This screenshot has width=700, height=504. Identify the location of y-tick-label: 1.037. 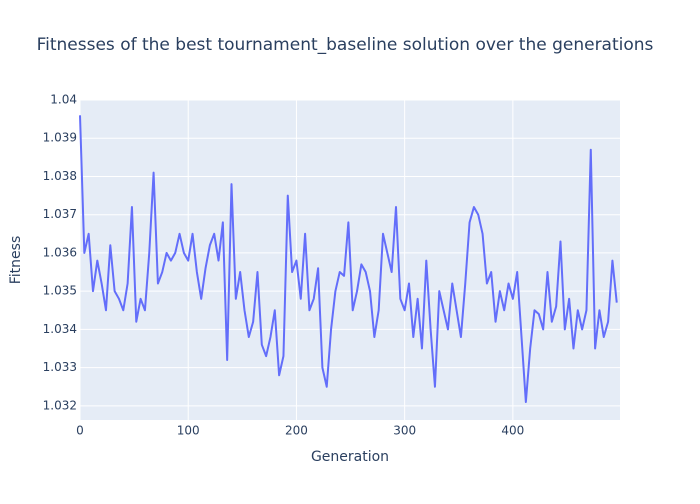
(60, 214).